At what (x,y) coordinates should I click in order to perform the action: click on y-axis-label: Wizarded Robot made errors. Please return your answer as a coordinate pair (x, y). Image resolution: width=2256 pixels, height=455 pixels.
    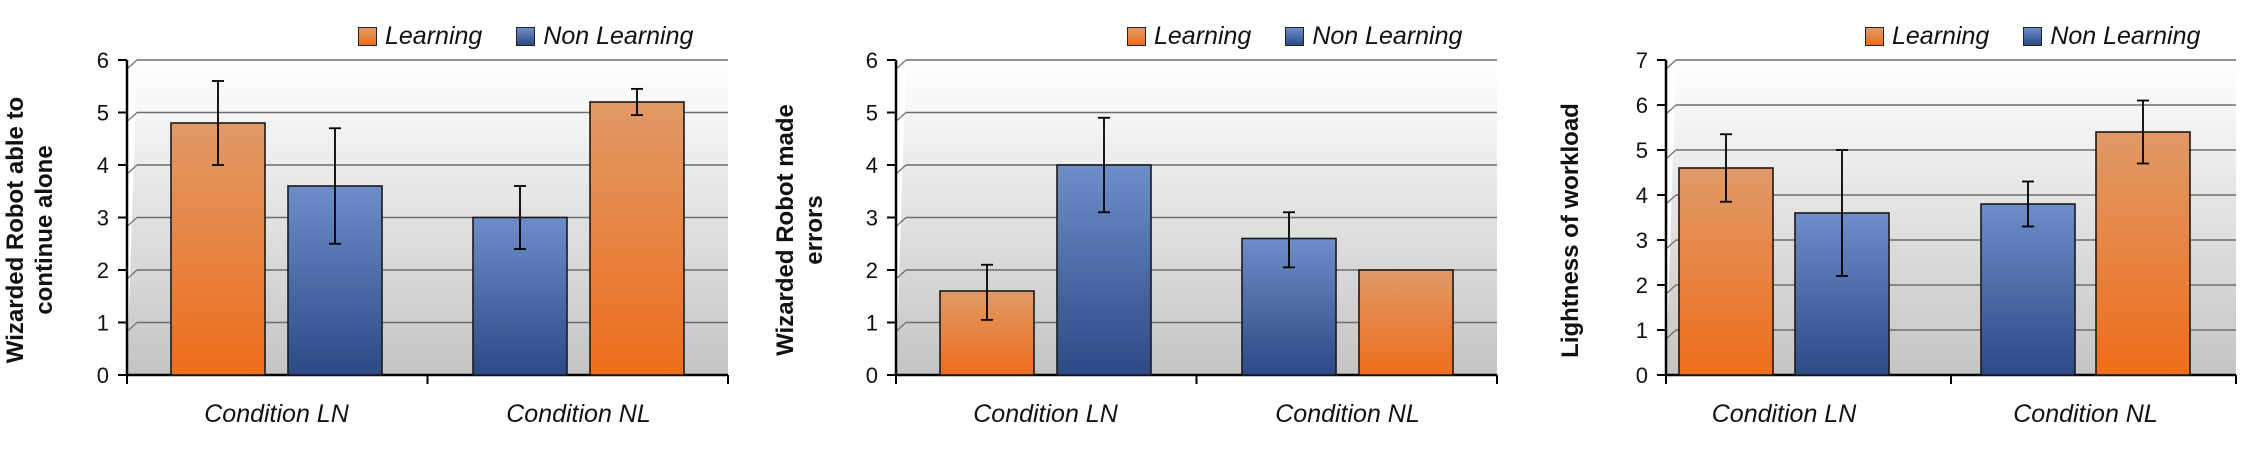
    Looking at the image, I should click on (799, 230).